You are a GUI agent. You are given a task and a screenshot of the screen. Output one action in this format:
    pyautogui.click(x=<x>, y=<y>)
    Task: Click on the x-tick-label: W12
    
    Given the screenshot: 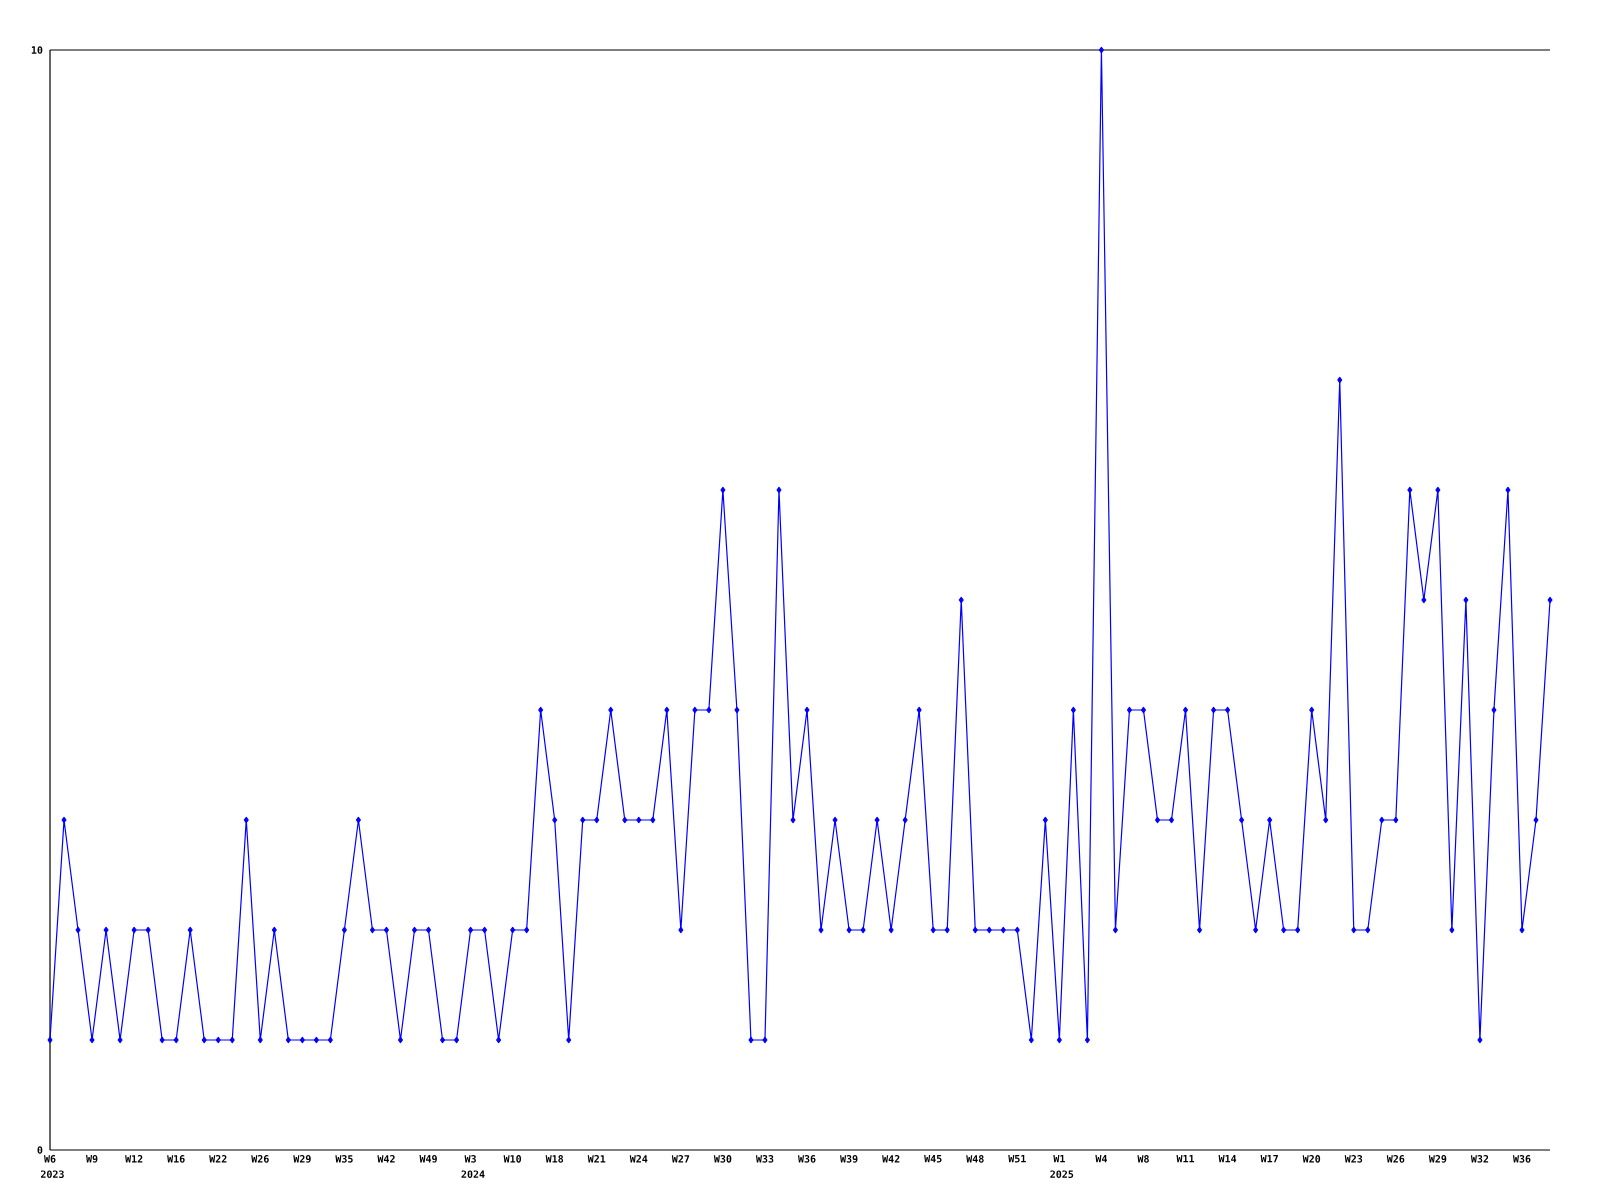 What is the action you would take?
    pyautogui.click(x=134, y=1159)
    